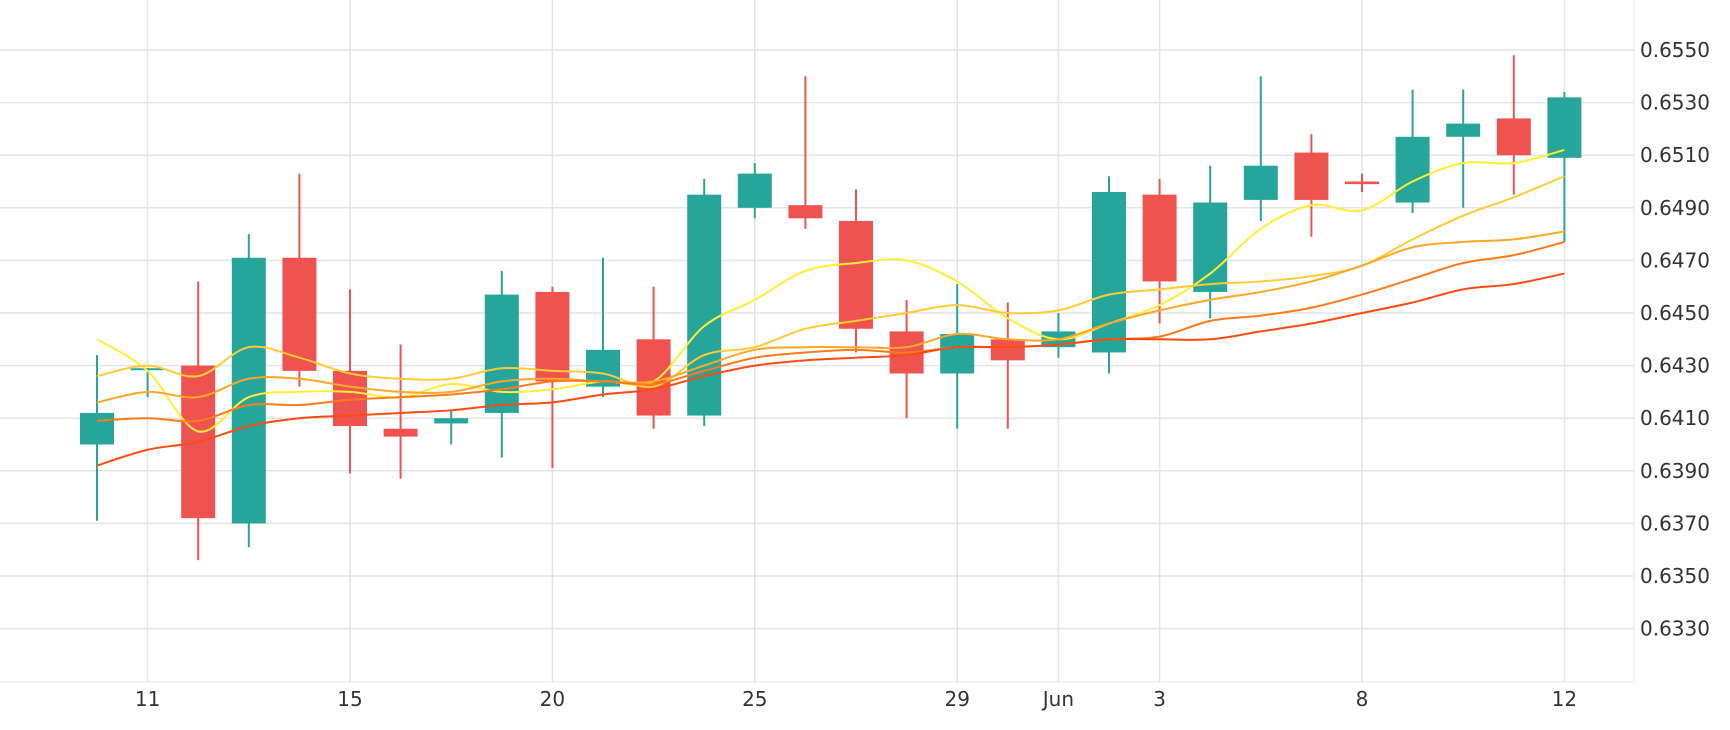 The image size is (1730, 730). Describe the element at coordinates (1675, 629) in the screenshot. I see `y-tick-label: 0.6330` at that location.